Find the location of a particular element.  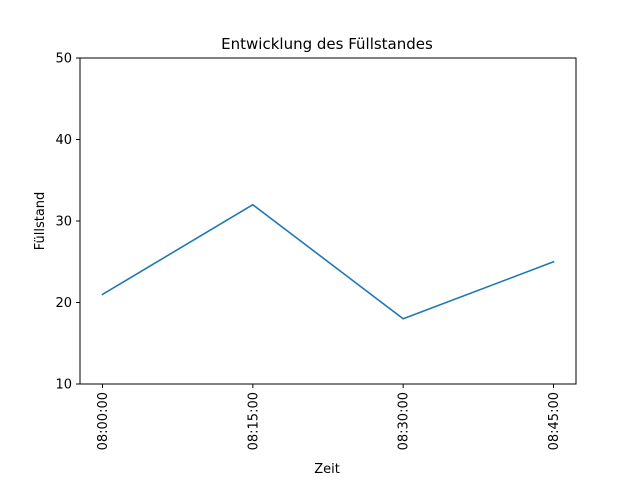

x-axis-label: Zeit is located at coordinates (327, 469).